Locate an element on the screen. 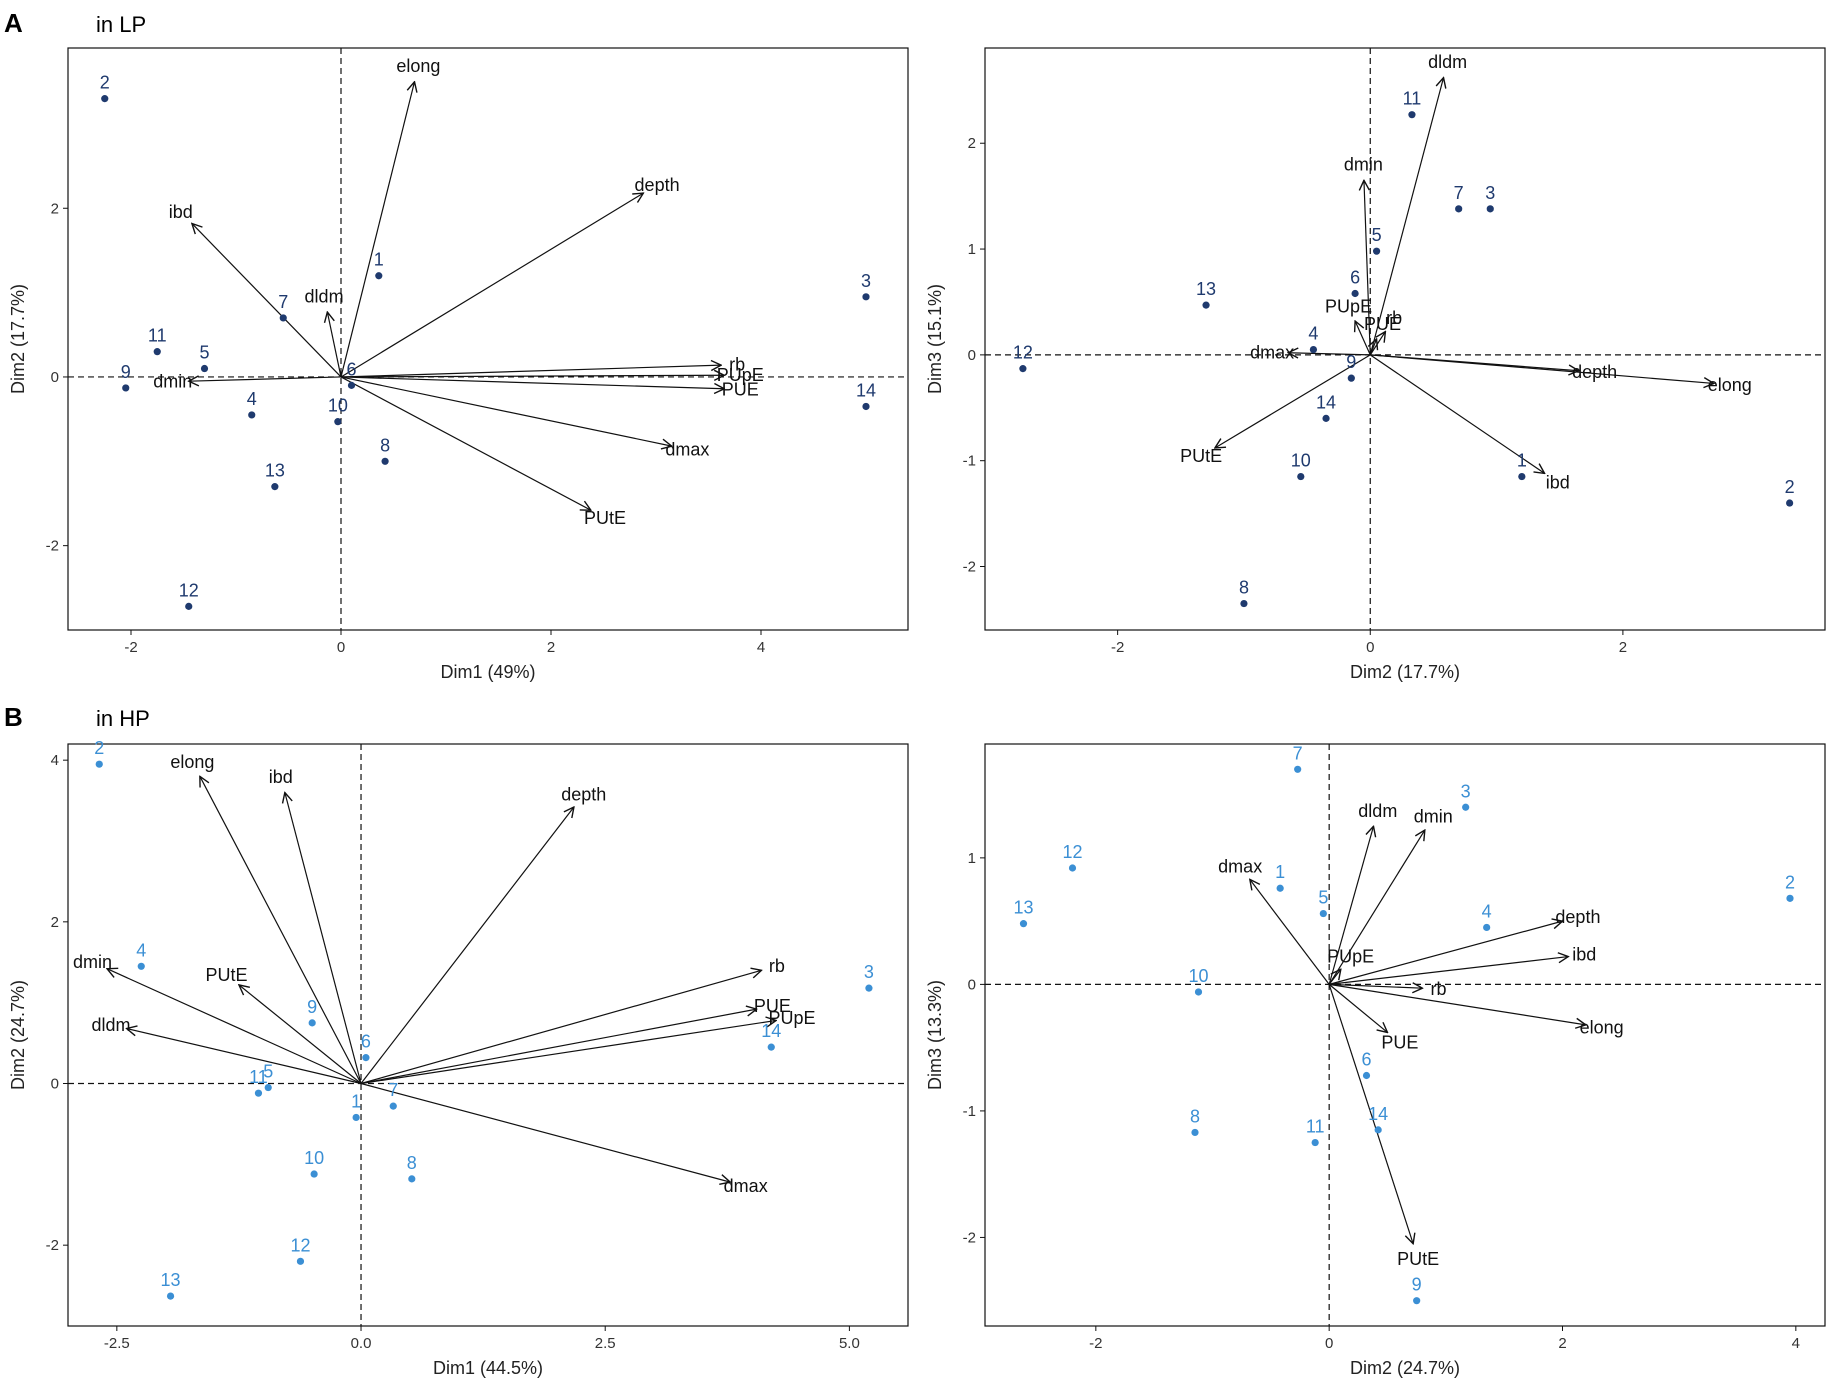 The width and height of the screenshot is (1831, 1391). x-tick-label: -2.5 is located at coordinates (117, 1343).